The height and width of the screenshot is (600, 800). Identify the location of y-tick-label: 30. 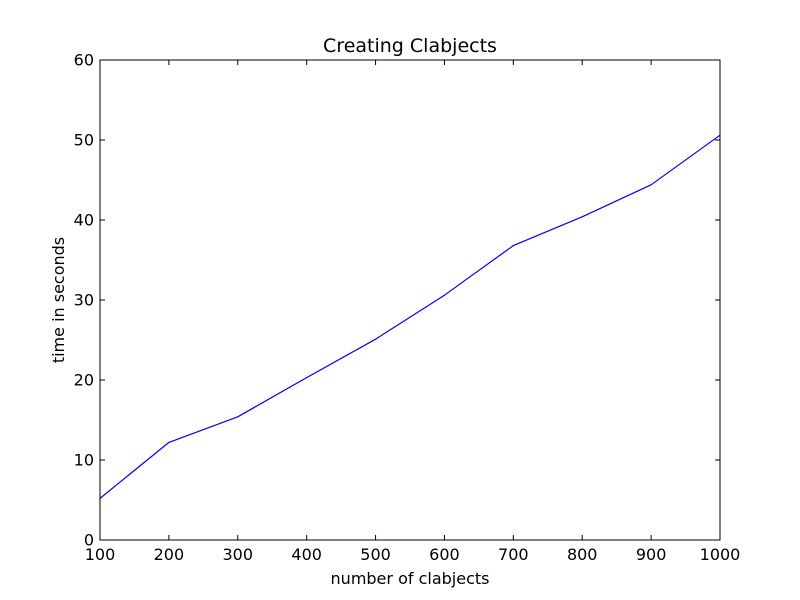
(84, 300).